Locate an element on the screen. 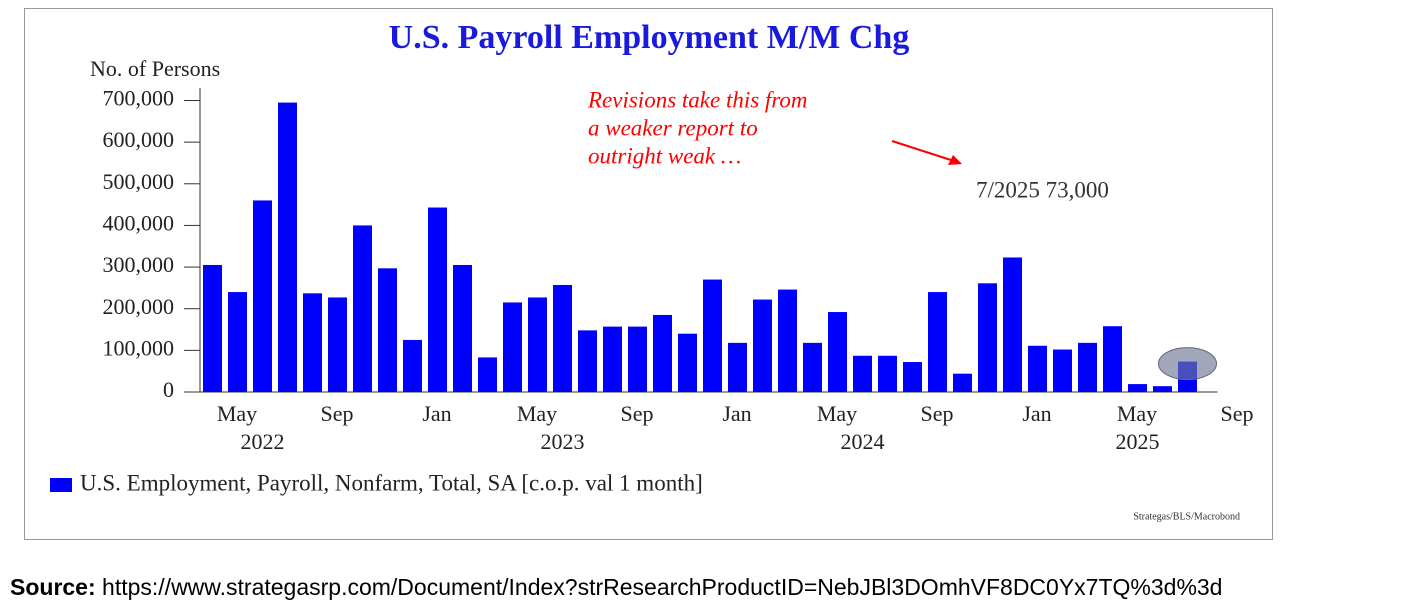 The image size is (1415, 610). y-tick-label: 0 is located at coordinates (168, 389).